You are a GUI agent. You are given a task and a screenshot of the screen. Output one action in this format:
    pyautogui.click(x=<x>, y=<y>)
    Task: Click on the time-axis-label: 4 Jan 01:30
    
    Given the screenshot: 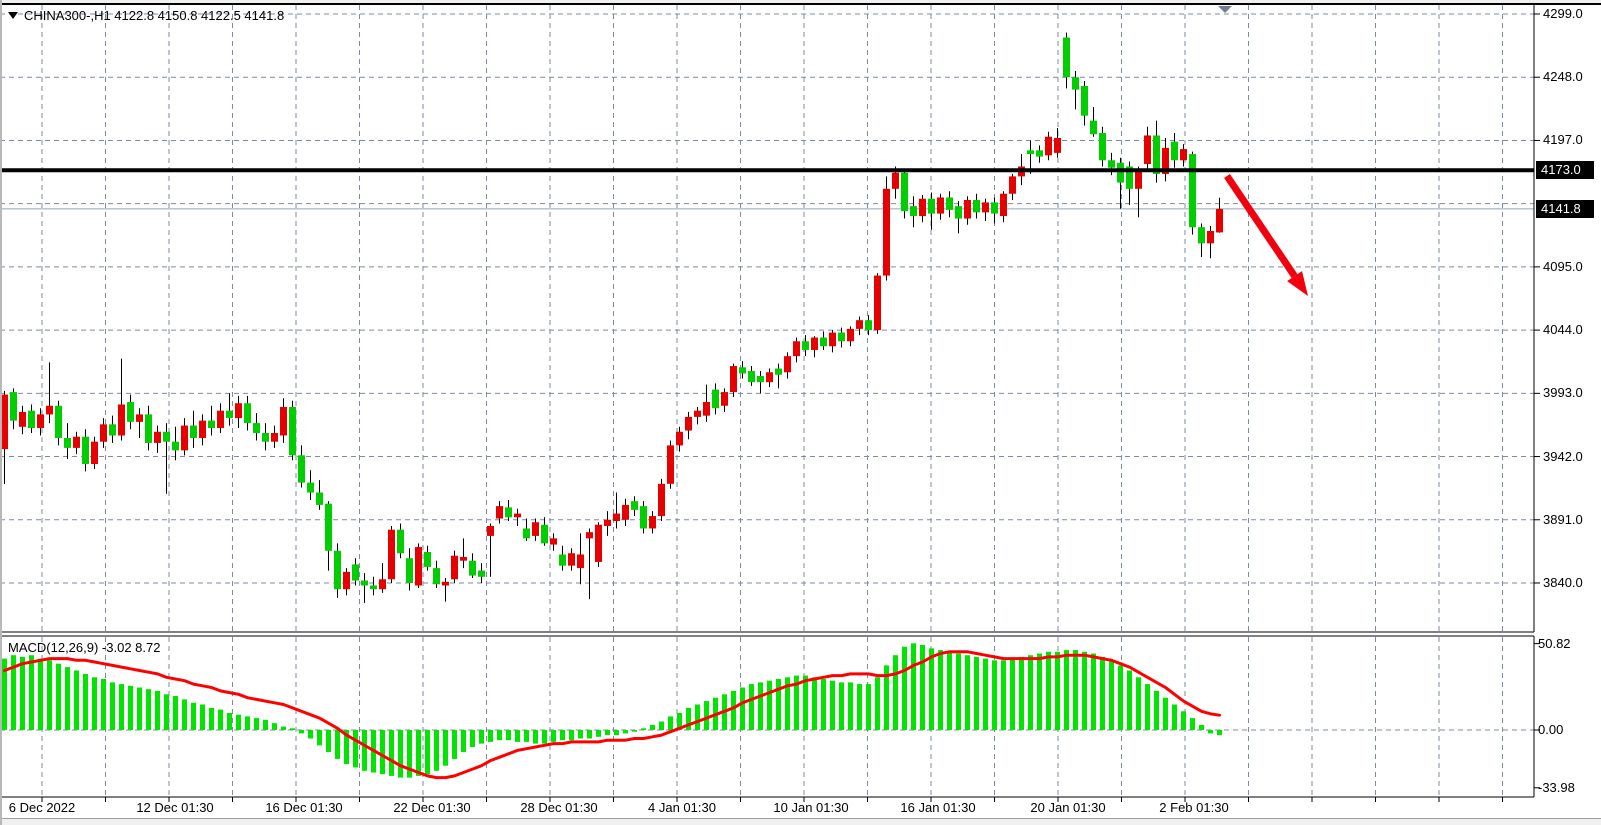 What is the action you would take?
    pyautogui.click(x=682, y=807)
    